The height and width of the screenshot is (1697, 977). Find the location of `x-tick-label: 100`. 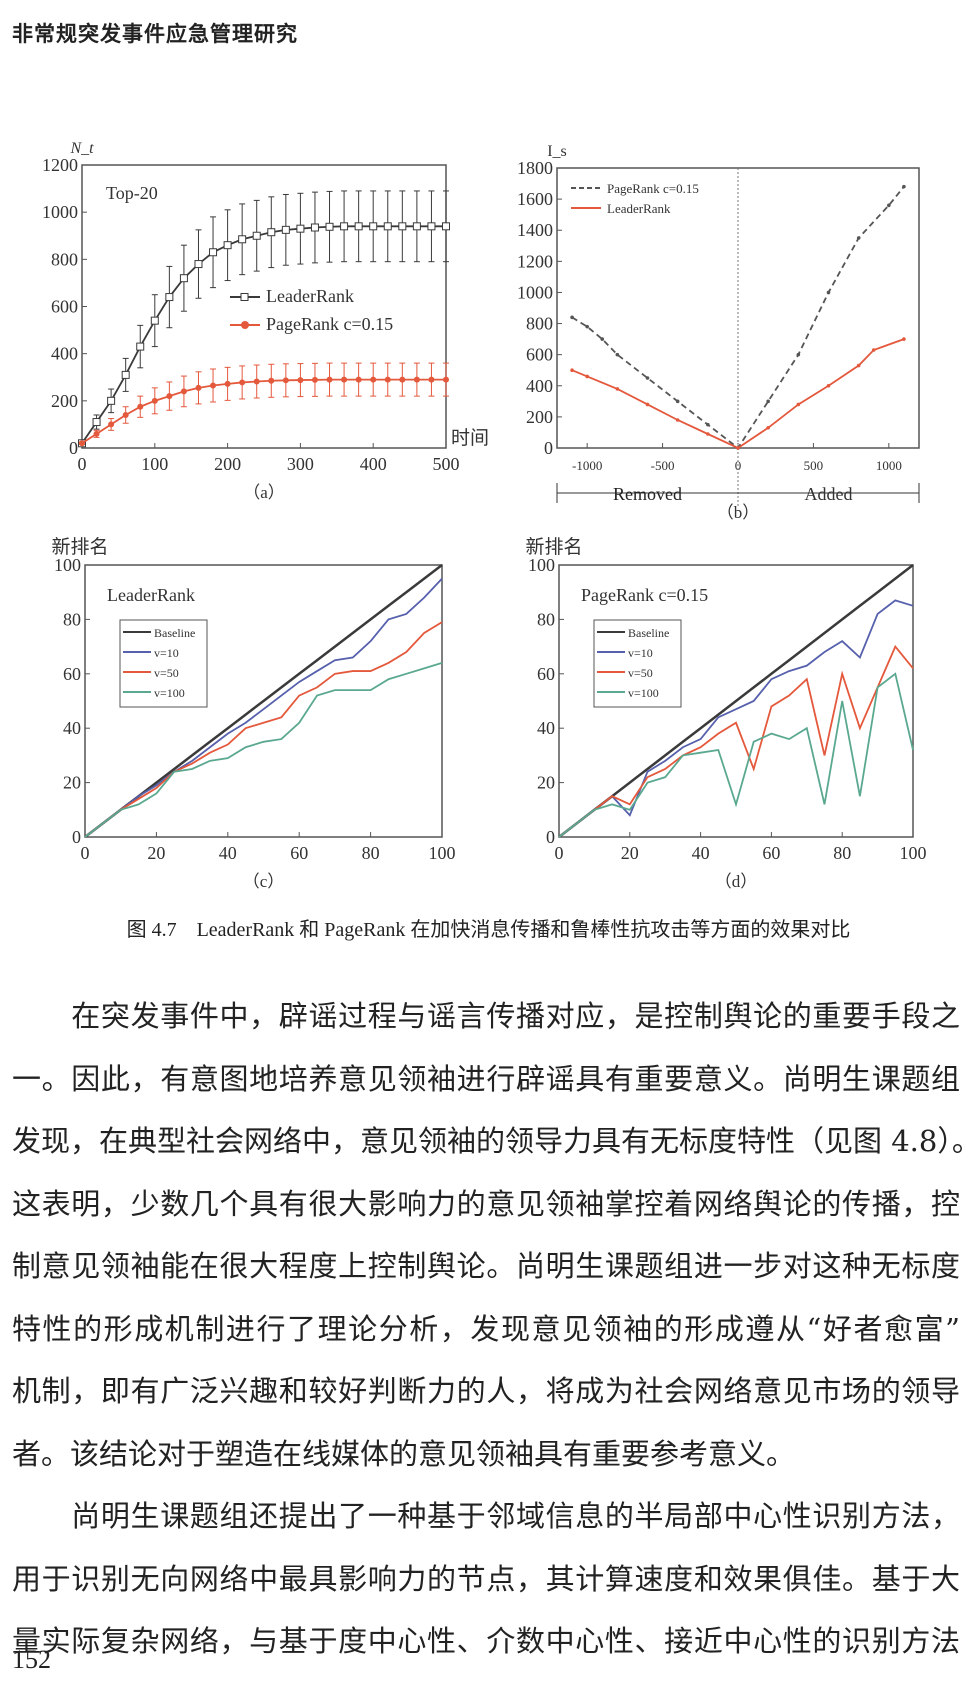

x-tick-label: 100 is located at coordinates (913, 853).